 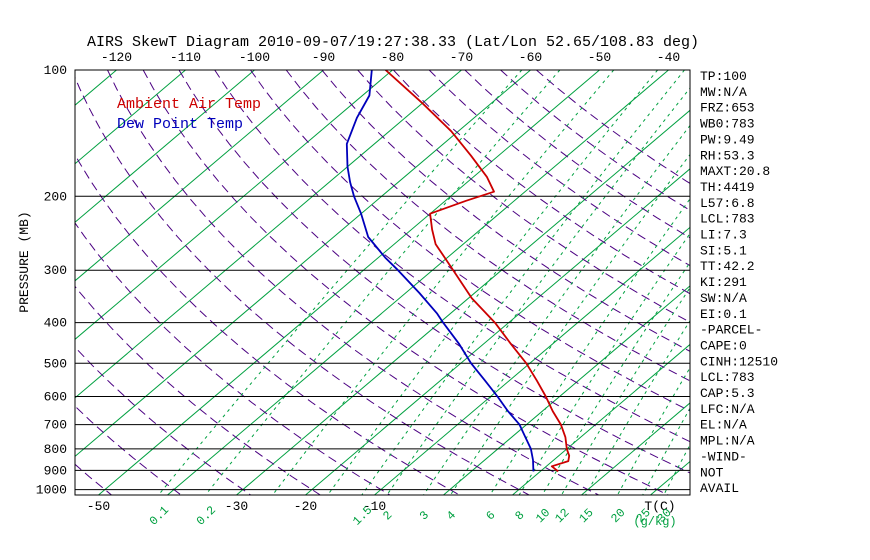 I want to click on index-line: FRZ:653, so click(x=727, y=108).